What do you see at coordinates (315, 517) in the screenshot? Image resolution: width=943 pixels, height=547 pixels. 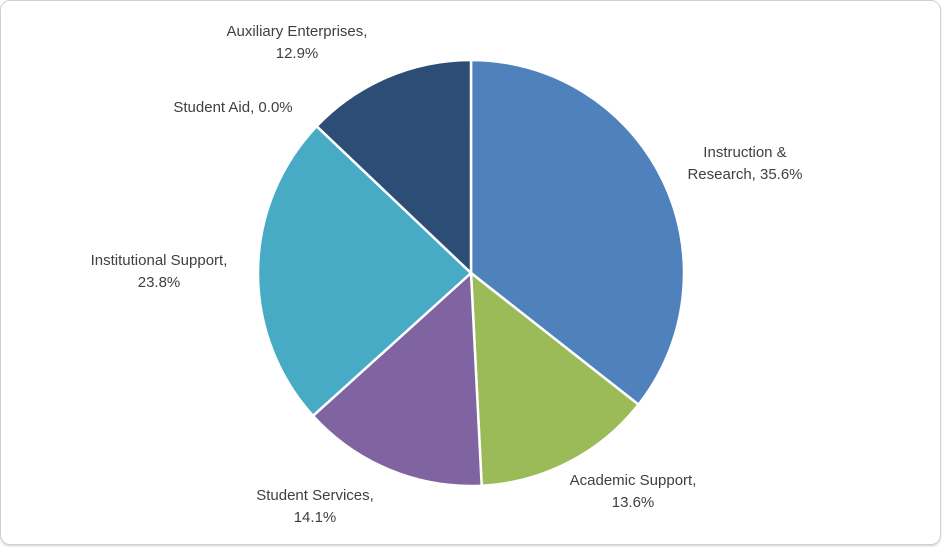 I see `slice-label-line: 14.1%` at bounding box center [315, 517].